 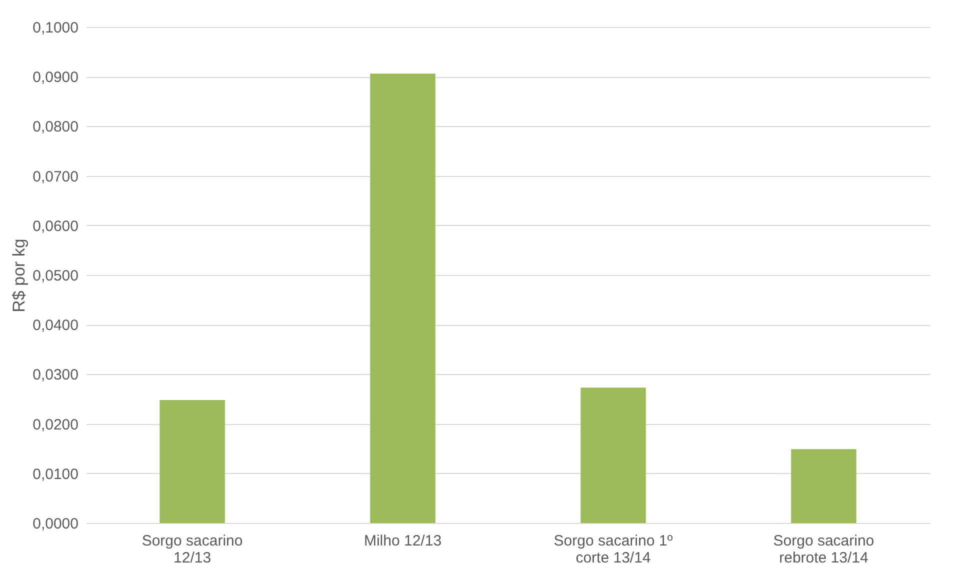 What do you see at coordinates (55, 226) in the screenshot?
I see `y-tick-label: 0,0600` at bounding box center [55, 226].